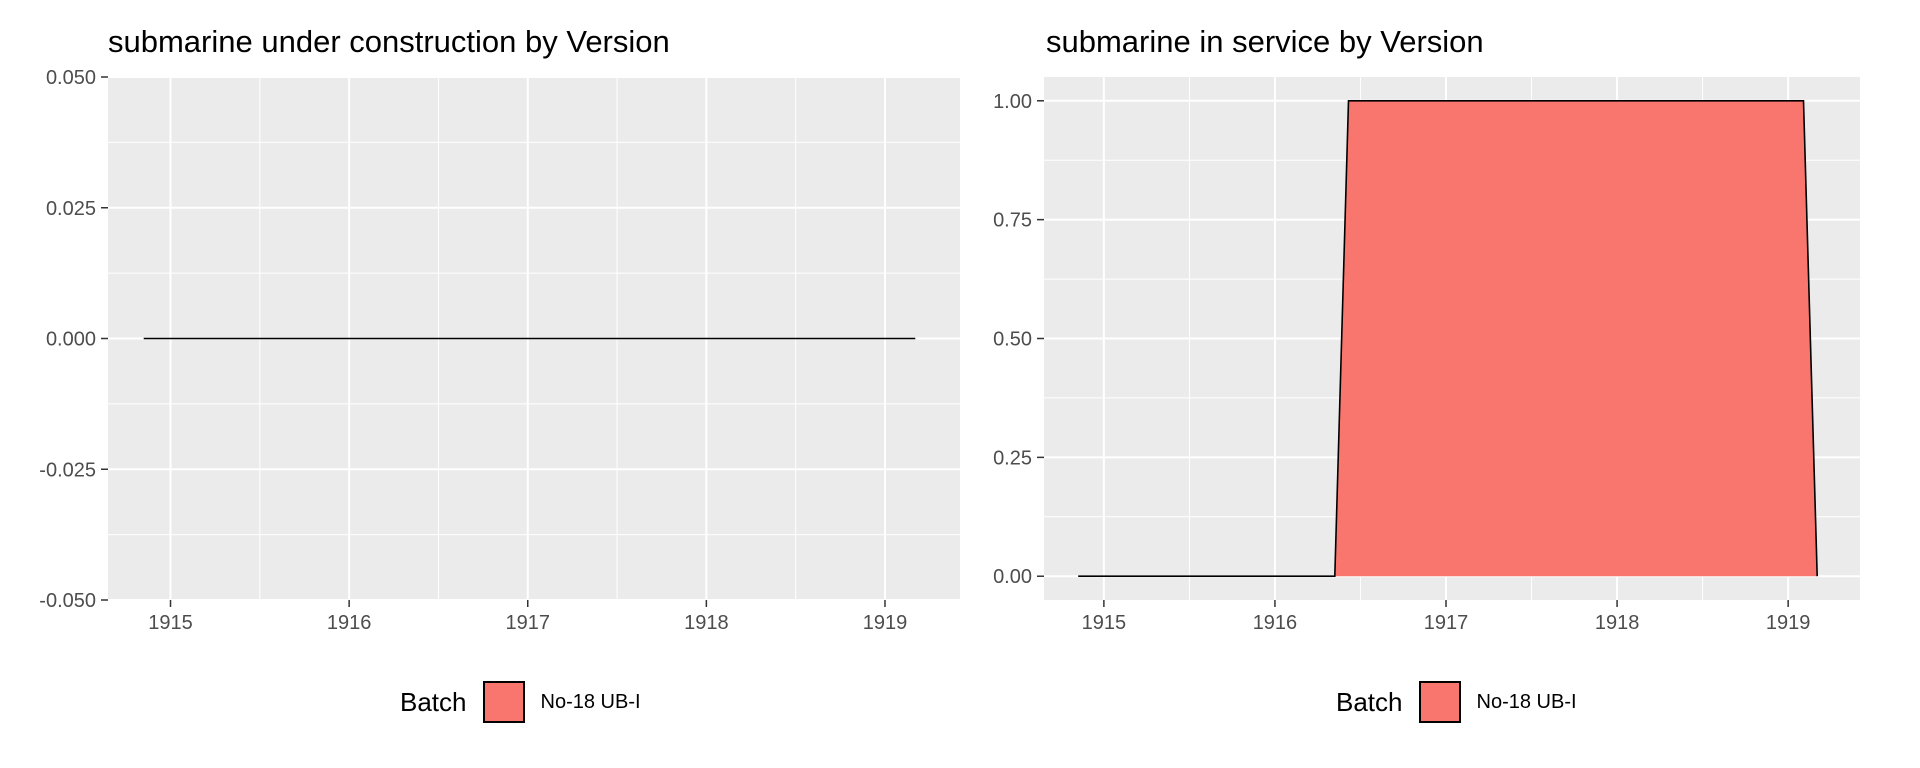 This screenshot has width=1920, height=768. What do you see at coordinates (71, 209) in the screenshot?
I see `y-tick-label: 0.025` at bounding box center [71, 209].